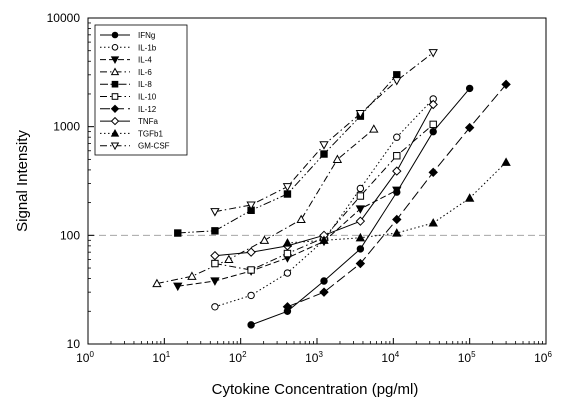 Image resolution: width=561 pixels, height=406 pixels. Describe the element at coordinates (146, 35) in the screenshot. I see `legend-label: IFNg` at that location.